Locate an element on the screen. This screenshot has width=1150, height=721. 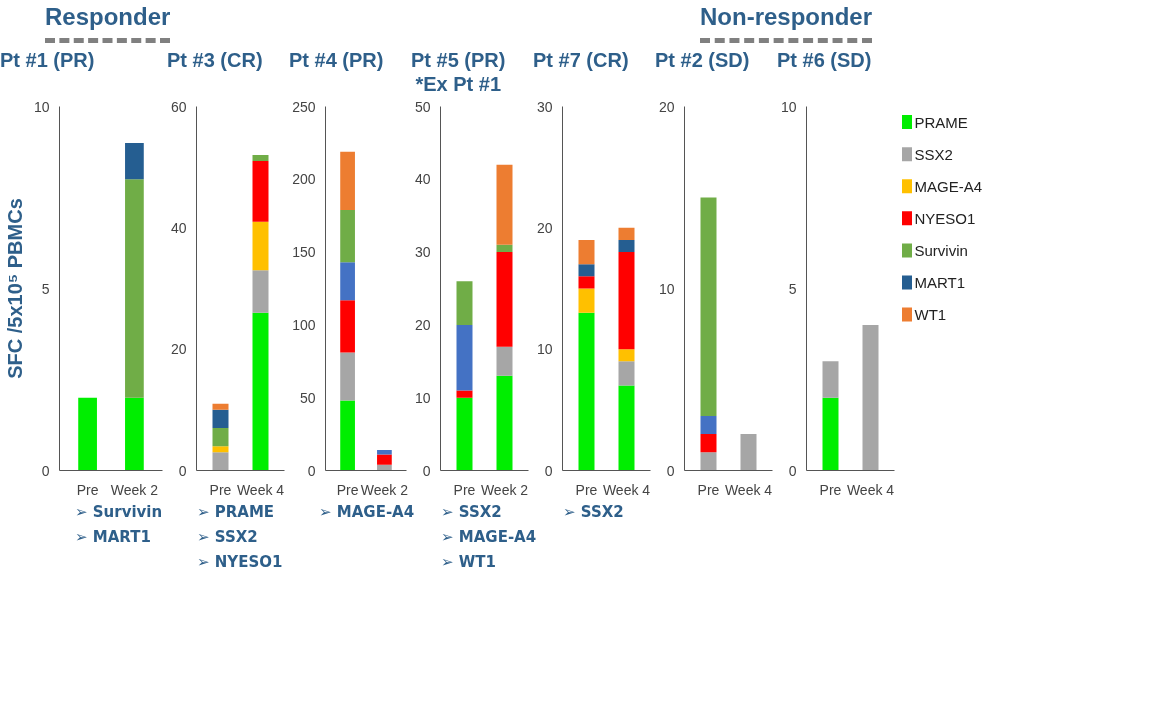
y-tick-label: 60 is located at coordinates (178, 106).